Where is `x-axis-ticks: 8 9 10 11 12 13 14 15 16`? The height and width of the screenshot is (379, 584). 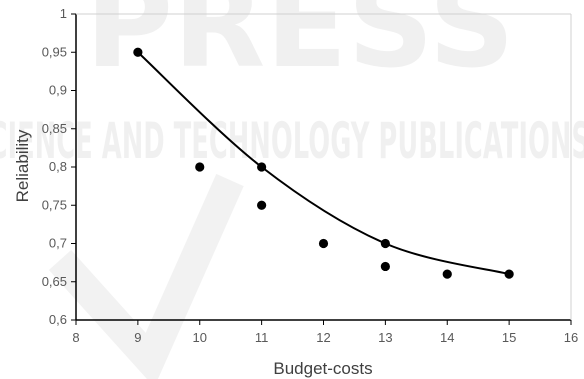 x-axis-ticks: 8 9 10 11 12 13 14 15 16 is located at coordinates (325, 332).